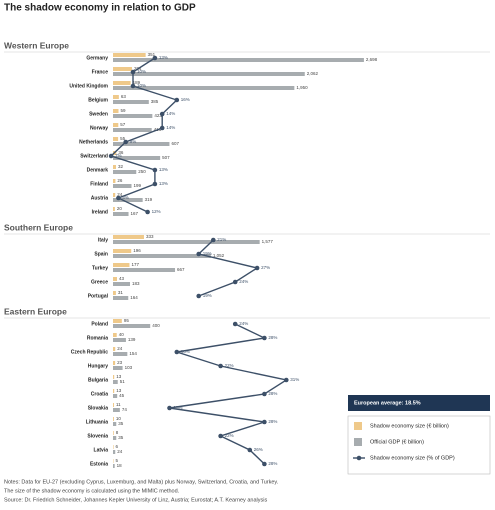  What do you see at coordinates (121, 423) in the screenshot?
I see `value-label: 35` at bounding box center [121, 423].